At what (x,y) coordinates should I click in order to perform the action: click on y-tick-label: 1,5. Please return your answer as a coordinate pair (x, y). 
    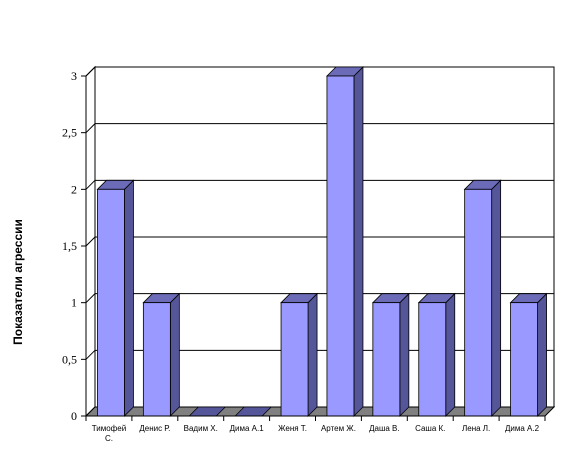
    Looking at the image, I should click on (69, 246).